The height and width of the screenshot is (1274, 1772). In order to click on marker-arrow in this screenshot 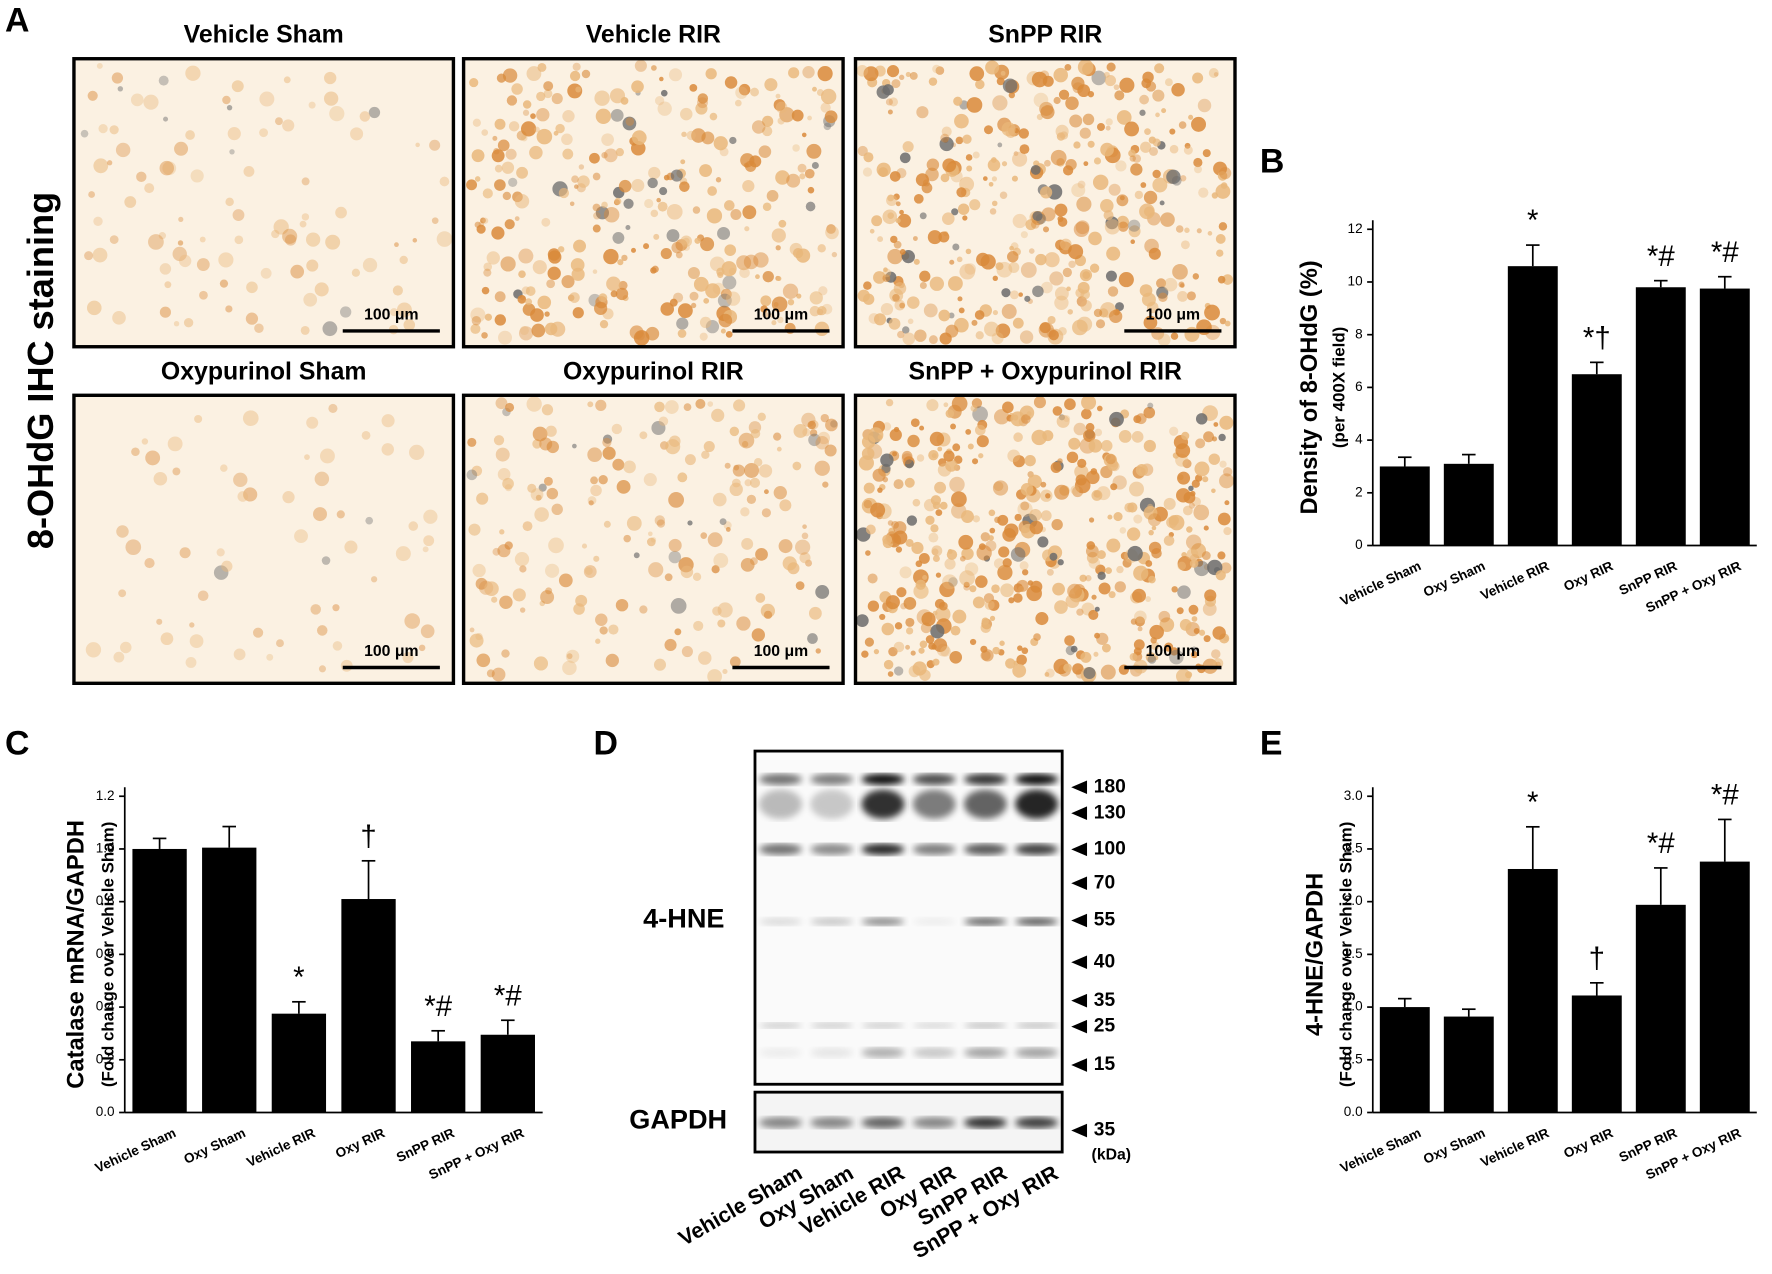, I will do `click(1079, 1026)`.